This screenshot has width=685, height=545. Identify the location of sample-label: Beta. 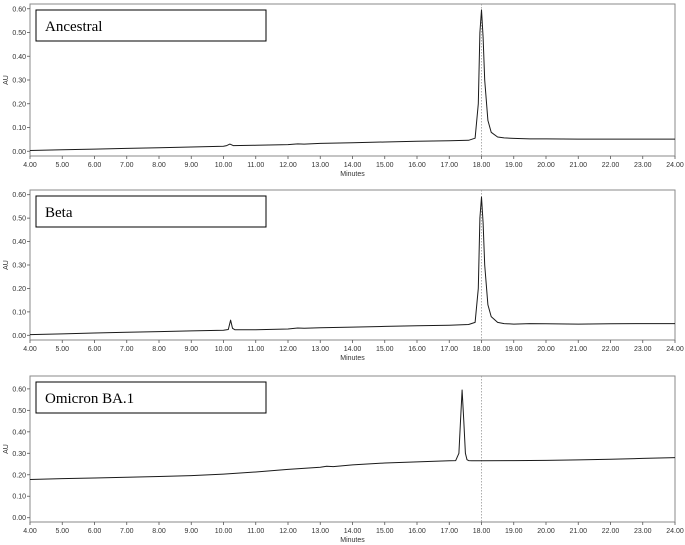
(59, 213).